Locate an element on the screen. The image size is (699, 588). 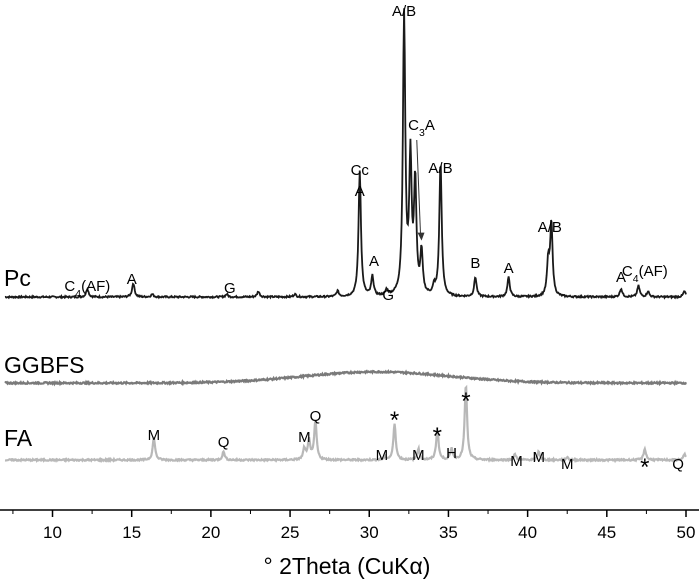
peak-label: C4(AF) is located at coordinates (645, 274).